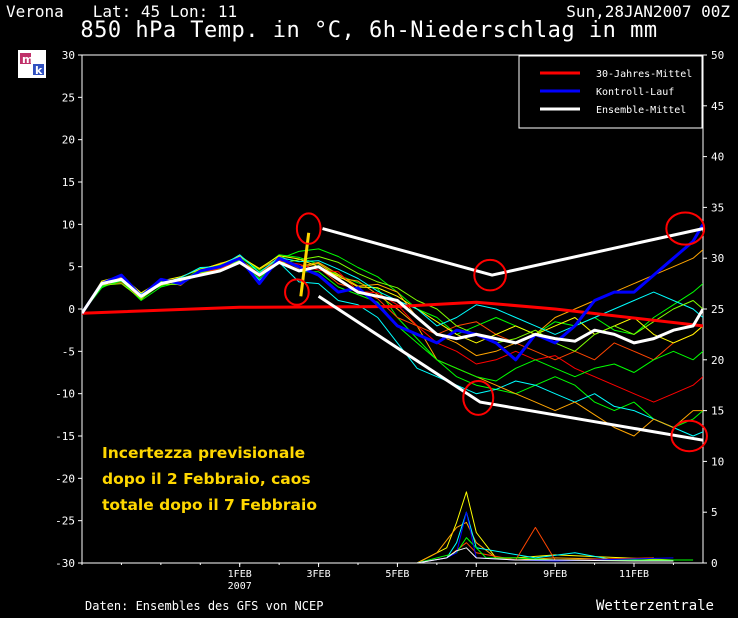 The width and height of the screenshot is (738, 618). I want to click on x-tick-sublabel: 2007, so click(240, 586).